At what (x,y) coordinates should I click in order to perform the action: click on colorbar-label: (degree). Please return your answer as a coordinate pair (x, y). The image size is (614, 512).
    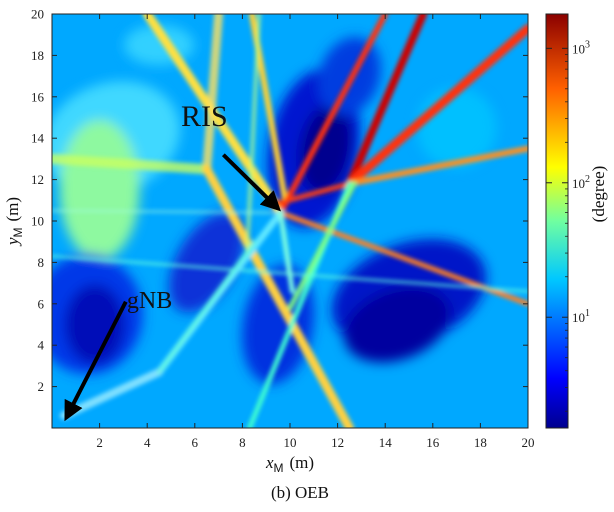
    Looking at the image, I should click on (598, 194).